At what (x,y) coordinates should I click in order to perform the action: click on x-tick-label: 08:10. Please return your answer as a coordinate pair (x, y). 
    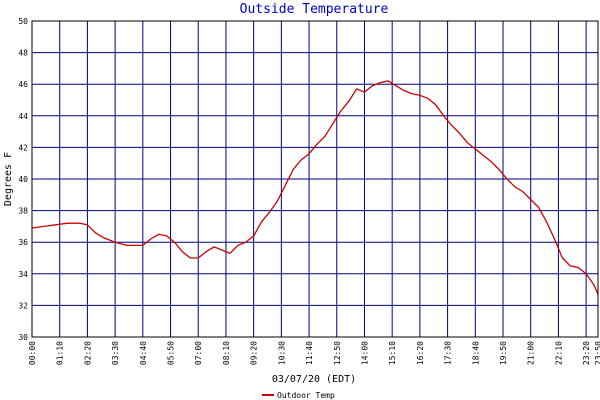
    Looking at the image, I should click on (226, 353).